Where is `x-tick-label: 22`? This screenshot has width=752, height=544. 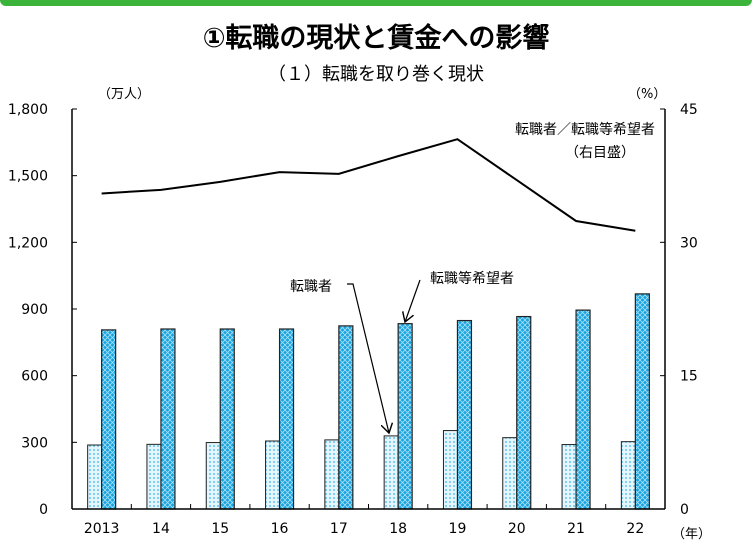 x-tick-label: 22 is located at coordinates (635, 529).